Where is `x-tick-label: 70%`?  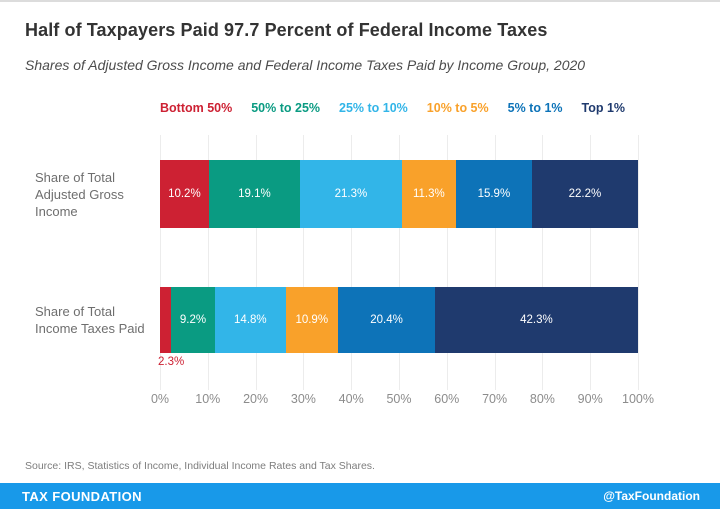
x-tick-label: 70% is located at coordinates (495, 399).